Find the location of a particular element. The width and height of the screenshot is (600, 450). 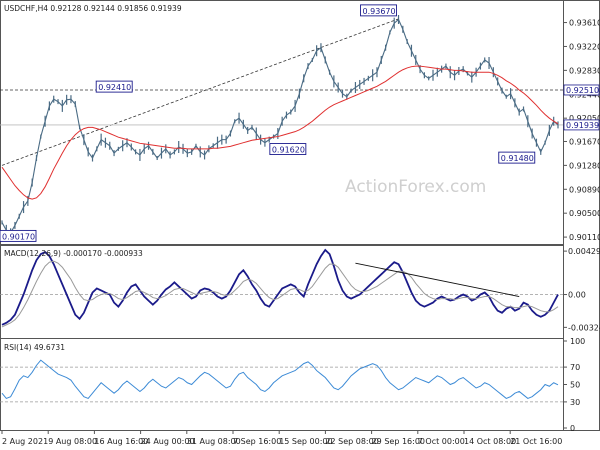

x-tick-label: 9 Aug 08:00 is located at coordinates (72, 441).